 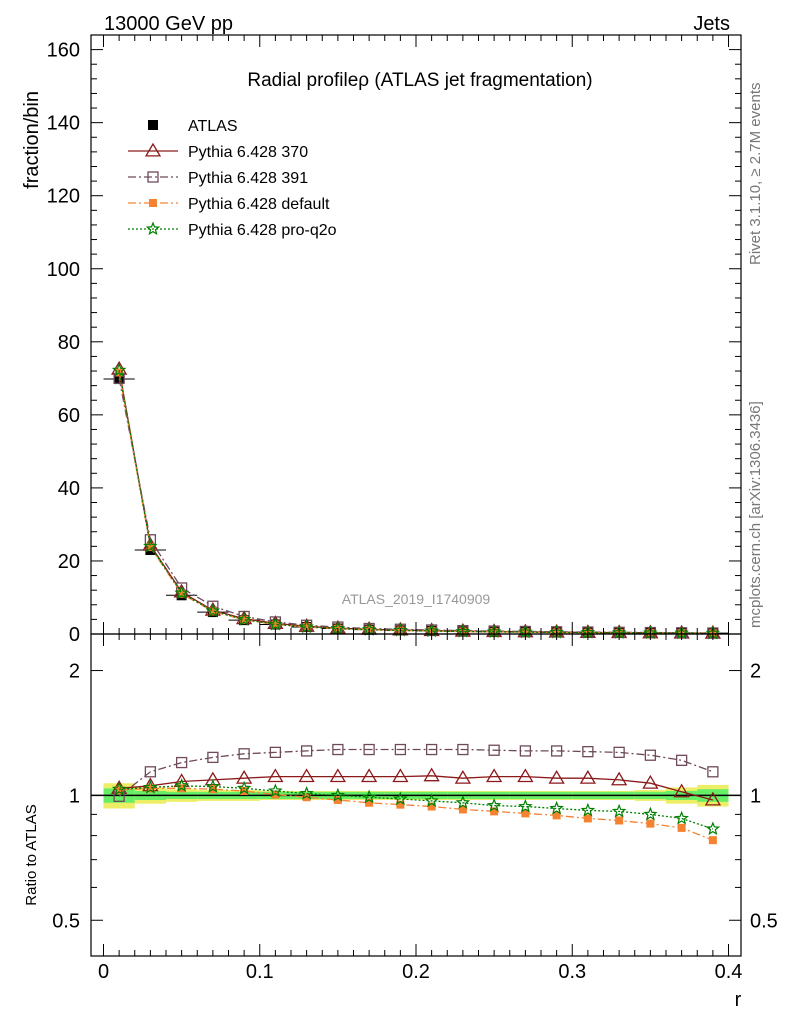 What do you see at coordinates (416, 972) in the screenshot?
I see `x-tick-label: 0.2` at bounding box center [416, 972].